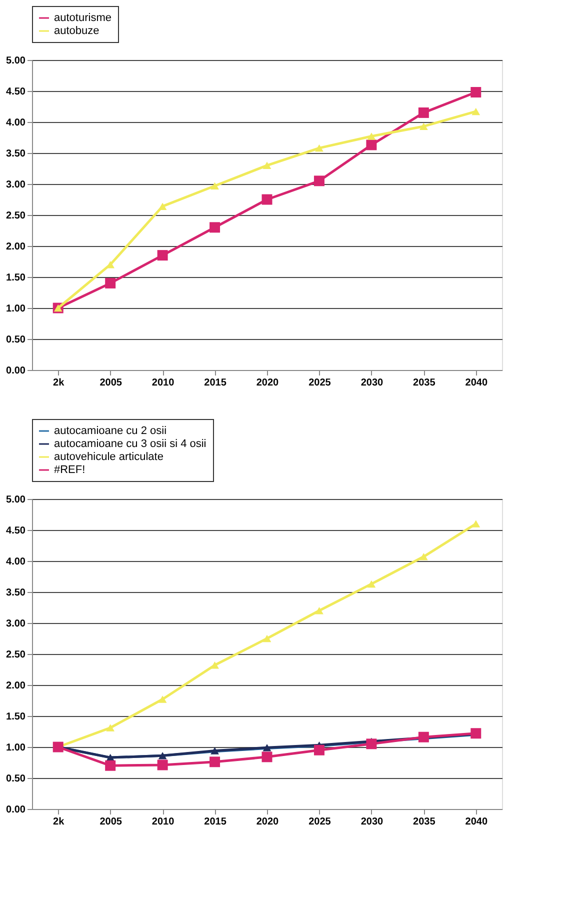  What do you see at coordinates (83, 18) in the screenshot?
I see `legend-label: autoturisme` at bounding box center [83, 18].